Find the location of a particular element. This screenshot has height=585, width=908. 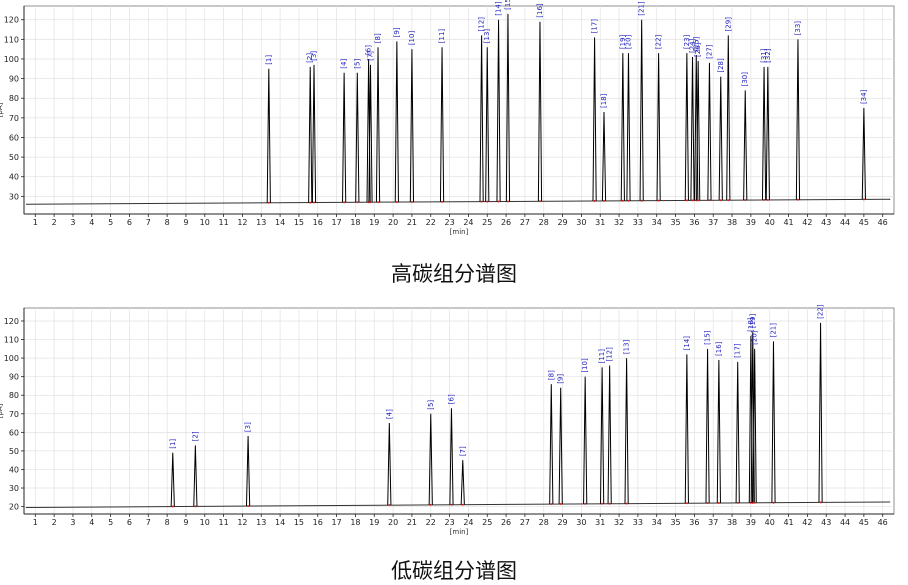

y-tick-label: 100 is located at coordinates (11, 358).